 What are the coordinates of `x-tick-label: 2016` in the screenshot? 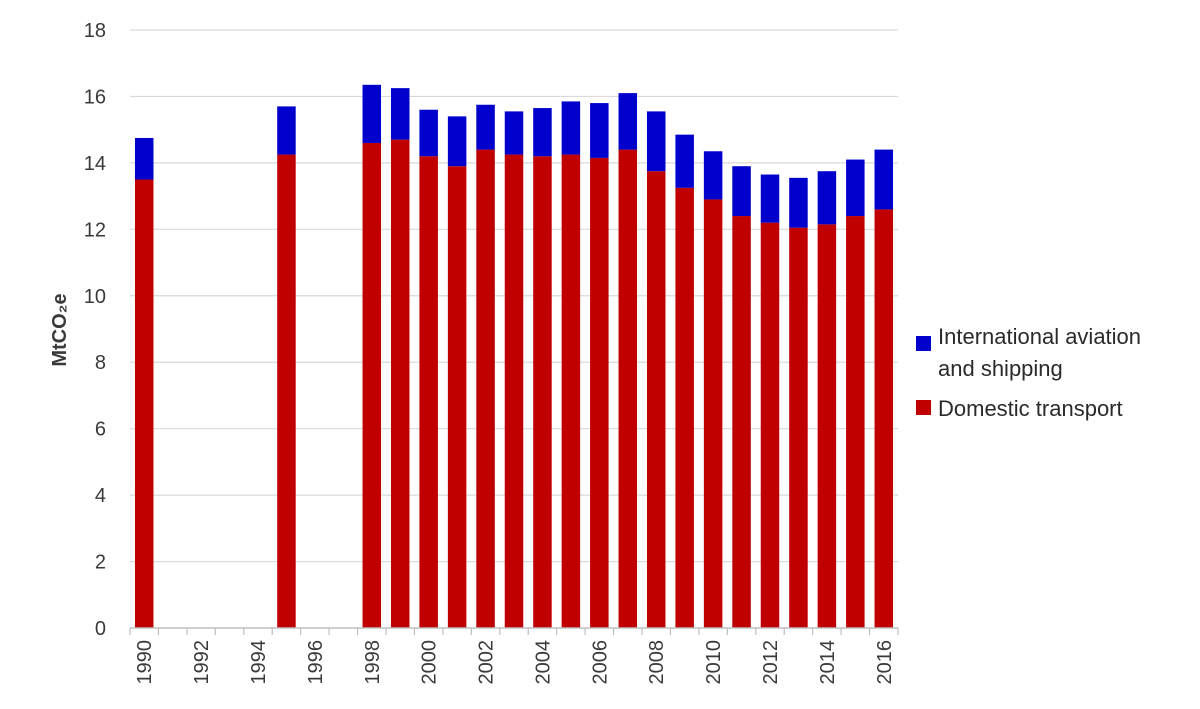 It's located at (885, 662).